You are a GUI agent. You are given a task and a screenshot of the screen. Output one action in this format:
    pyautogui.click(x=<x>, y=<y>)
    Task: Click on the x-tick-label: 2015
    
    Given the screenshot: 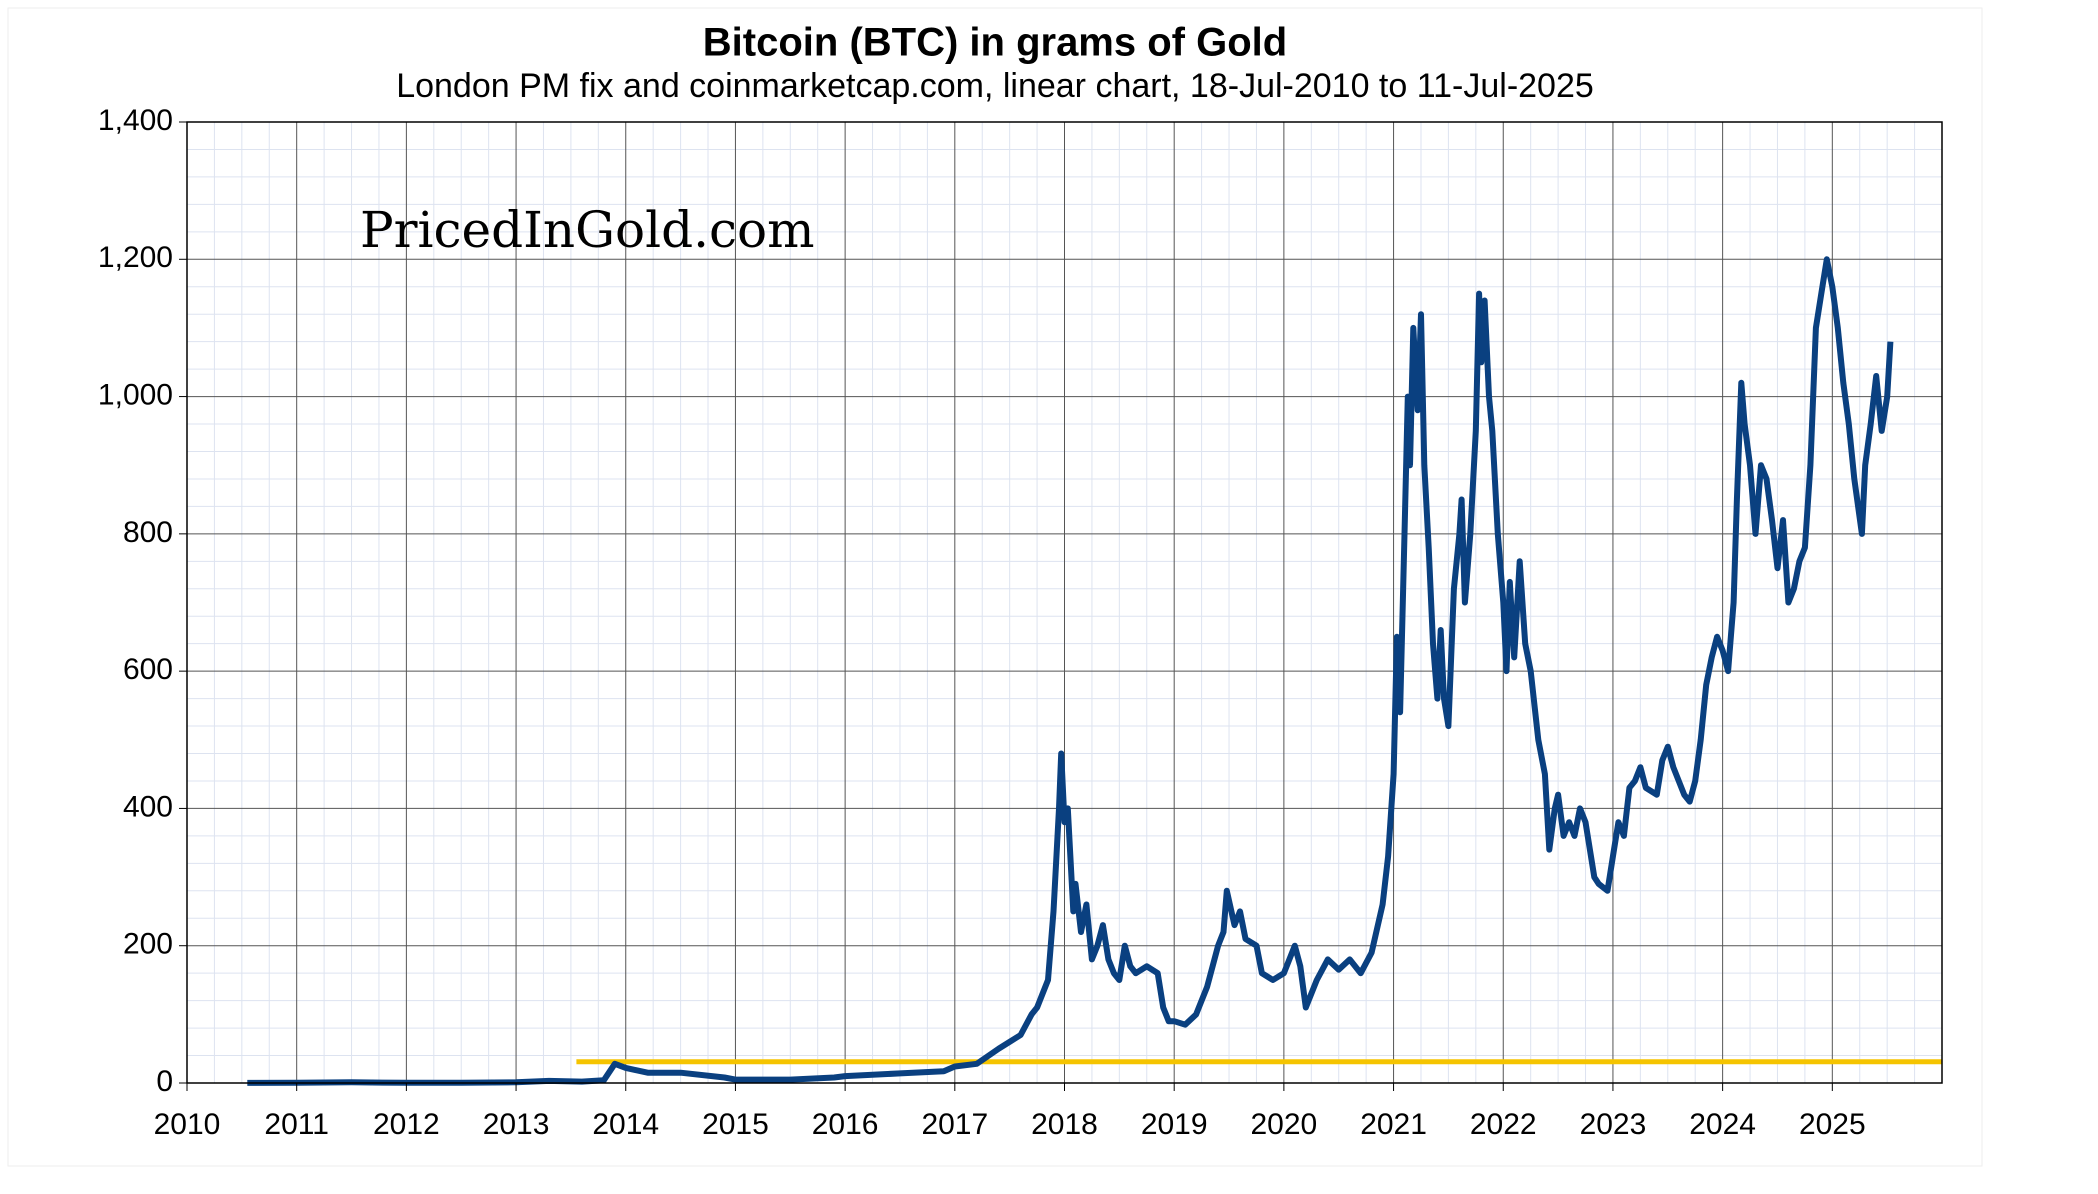 What is the action you would take?
    pyautogui.click(x=735, y=1124)
    